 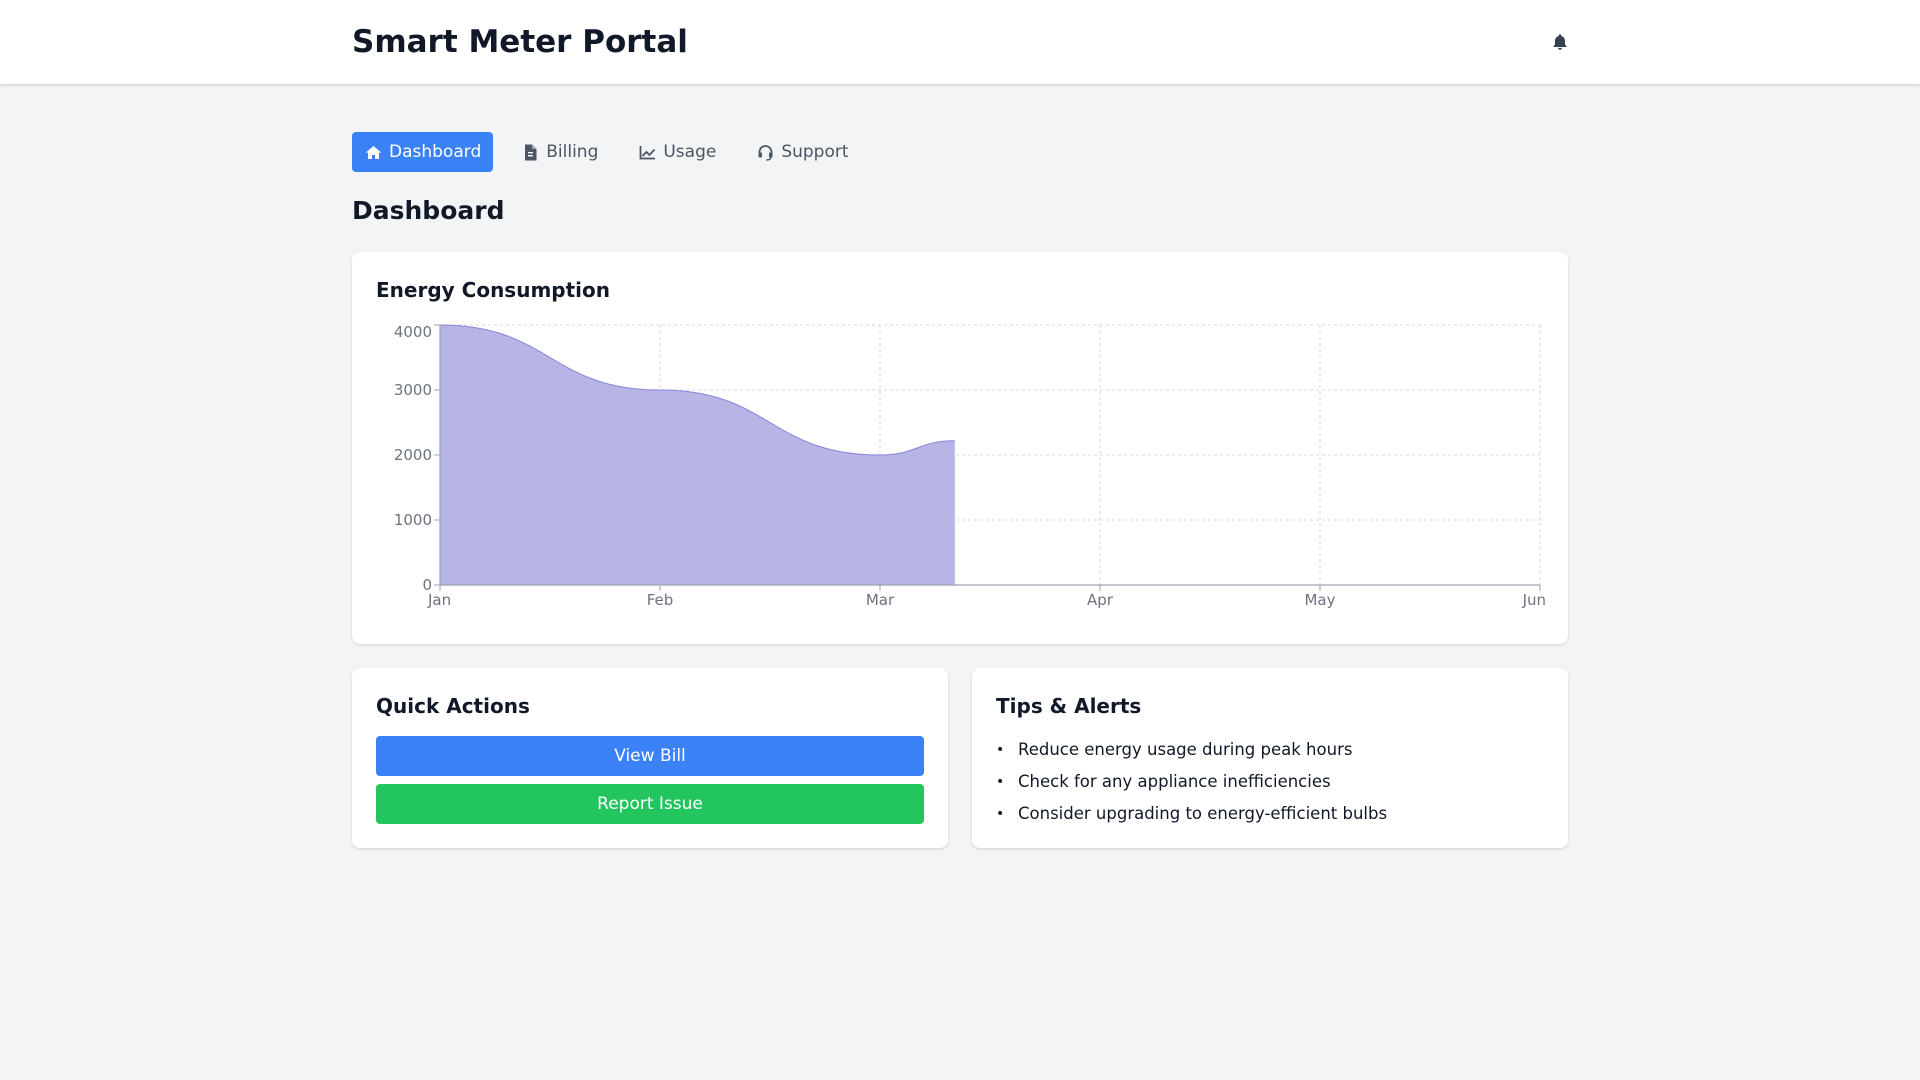 I want to click on nav-item-usage: Usage, so click(x=677, y=152).